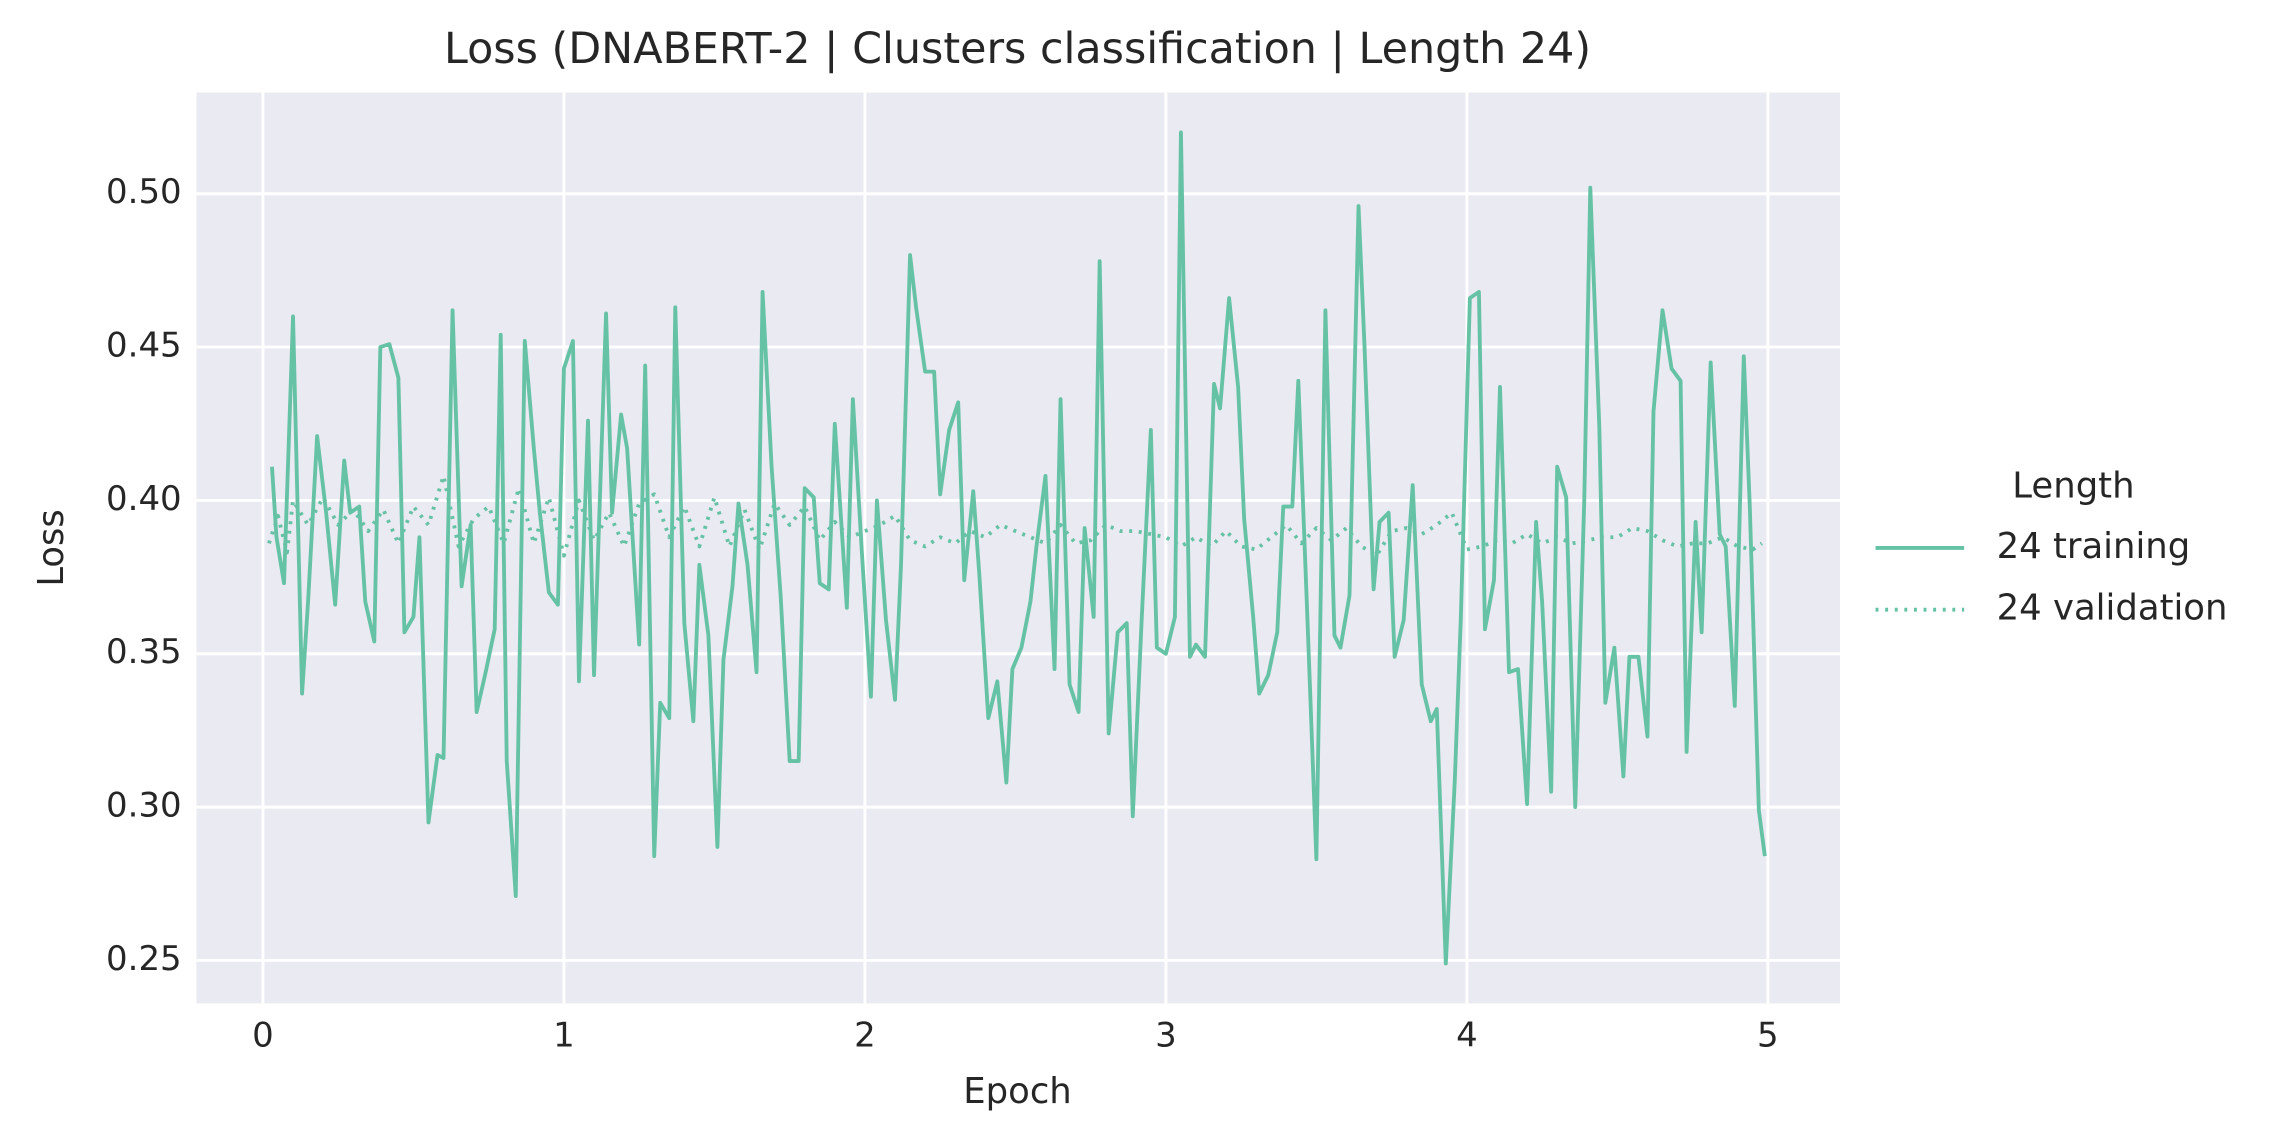 The image size is (2292, 1140). Describe the element at coordinates (865, 1035) in the screenshot. I see `x-tick-label: 2` at that location.